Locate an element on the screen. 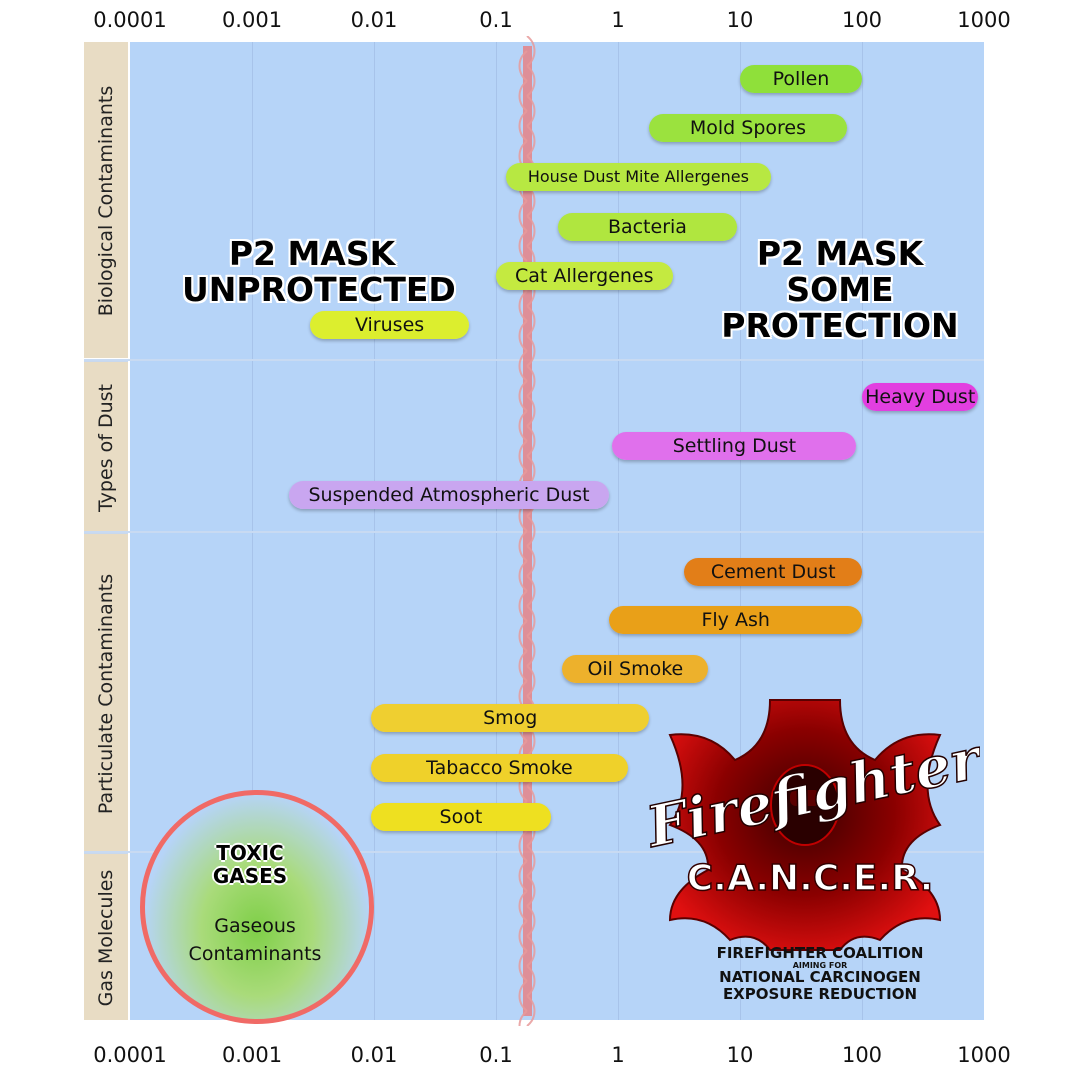  x-tick-label-top: 1000 is located at coordinates (984, 20).